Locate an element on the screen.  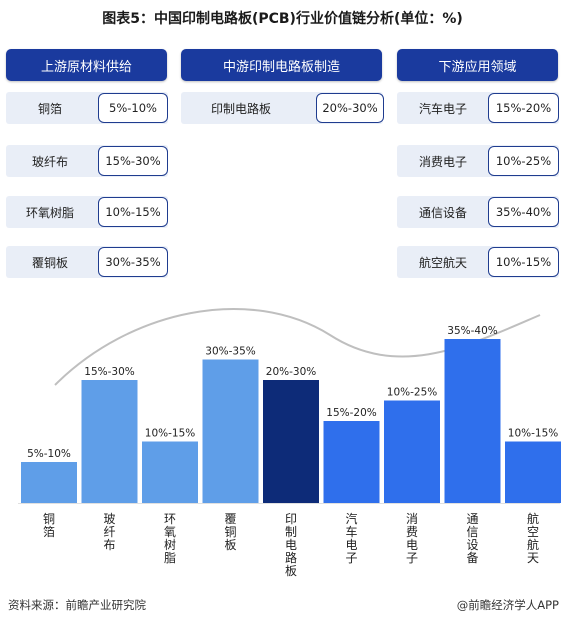
x-tick-label: 铜箔 is located at coordinates (49, 525).